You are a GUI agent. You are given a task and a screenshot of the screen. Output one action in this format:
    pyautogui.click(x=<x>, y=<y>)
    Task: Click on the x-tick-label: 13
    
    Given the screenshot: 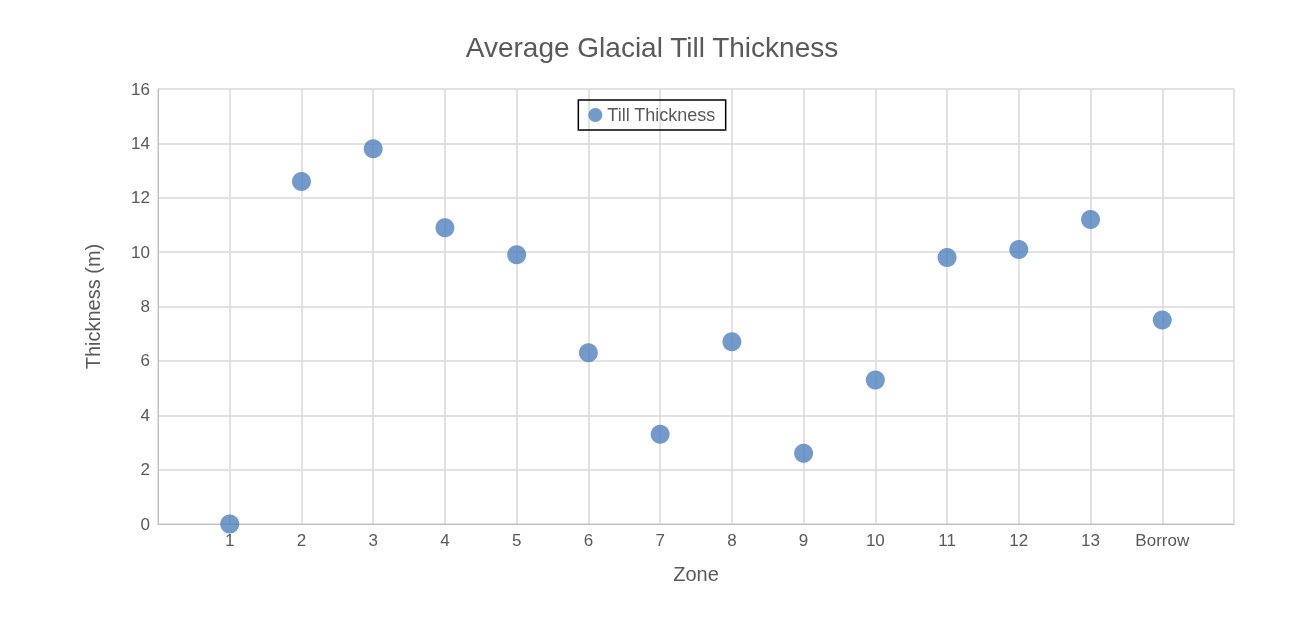 What is the action you would take?
    pyautogui.click(x=1090, y=540)
    